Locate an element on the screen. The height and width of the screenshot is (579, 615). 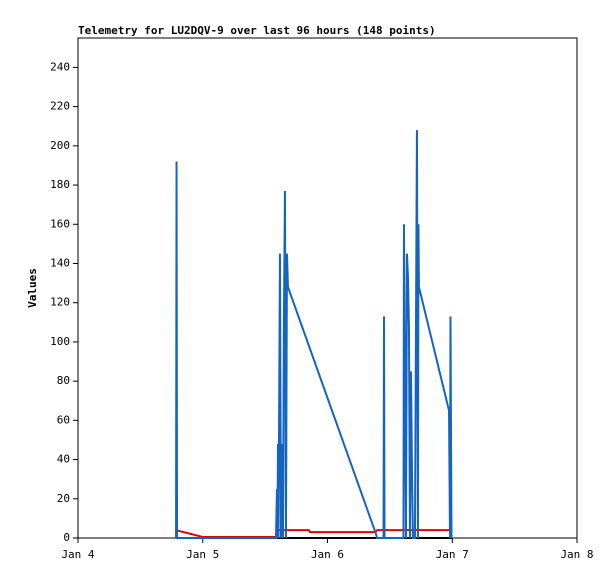
x-tick-label: Jan 6 is located at coordinates (327, 554).